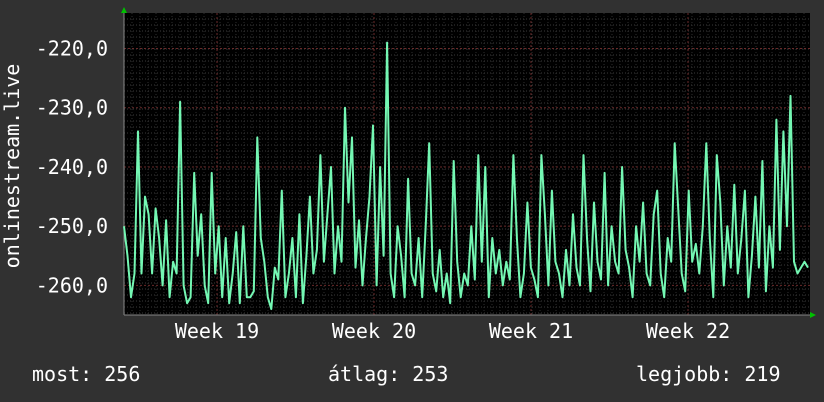  What do you see at coordinates (86, 374) in the screenshot?
I see `current-value: most: 256` at bounding box center [86, 374].